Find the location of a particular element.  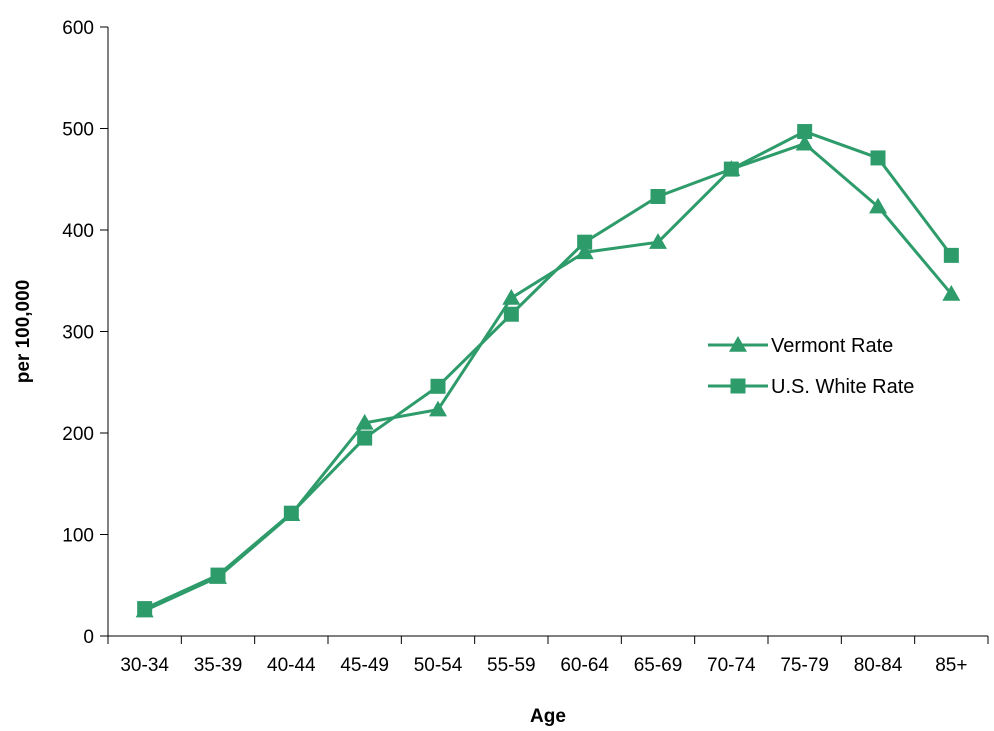

y-tick-label: 600 is located at coordinates (78, 28).